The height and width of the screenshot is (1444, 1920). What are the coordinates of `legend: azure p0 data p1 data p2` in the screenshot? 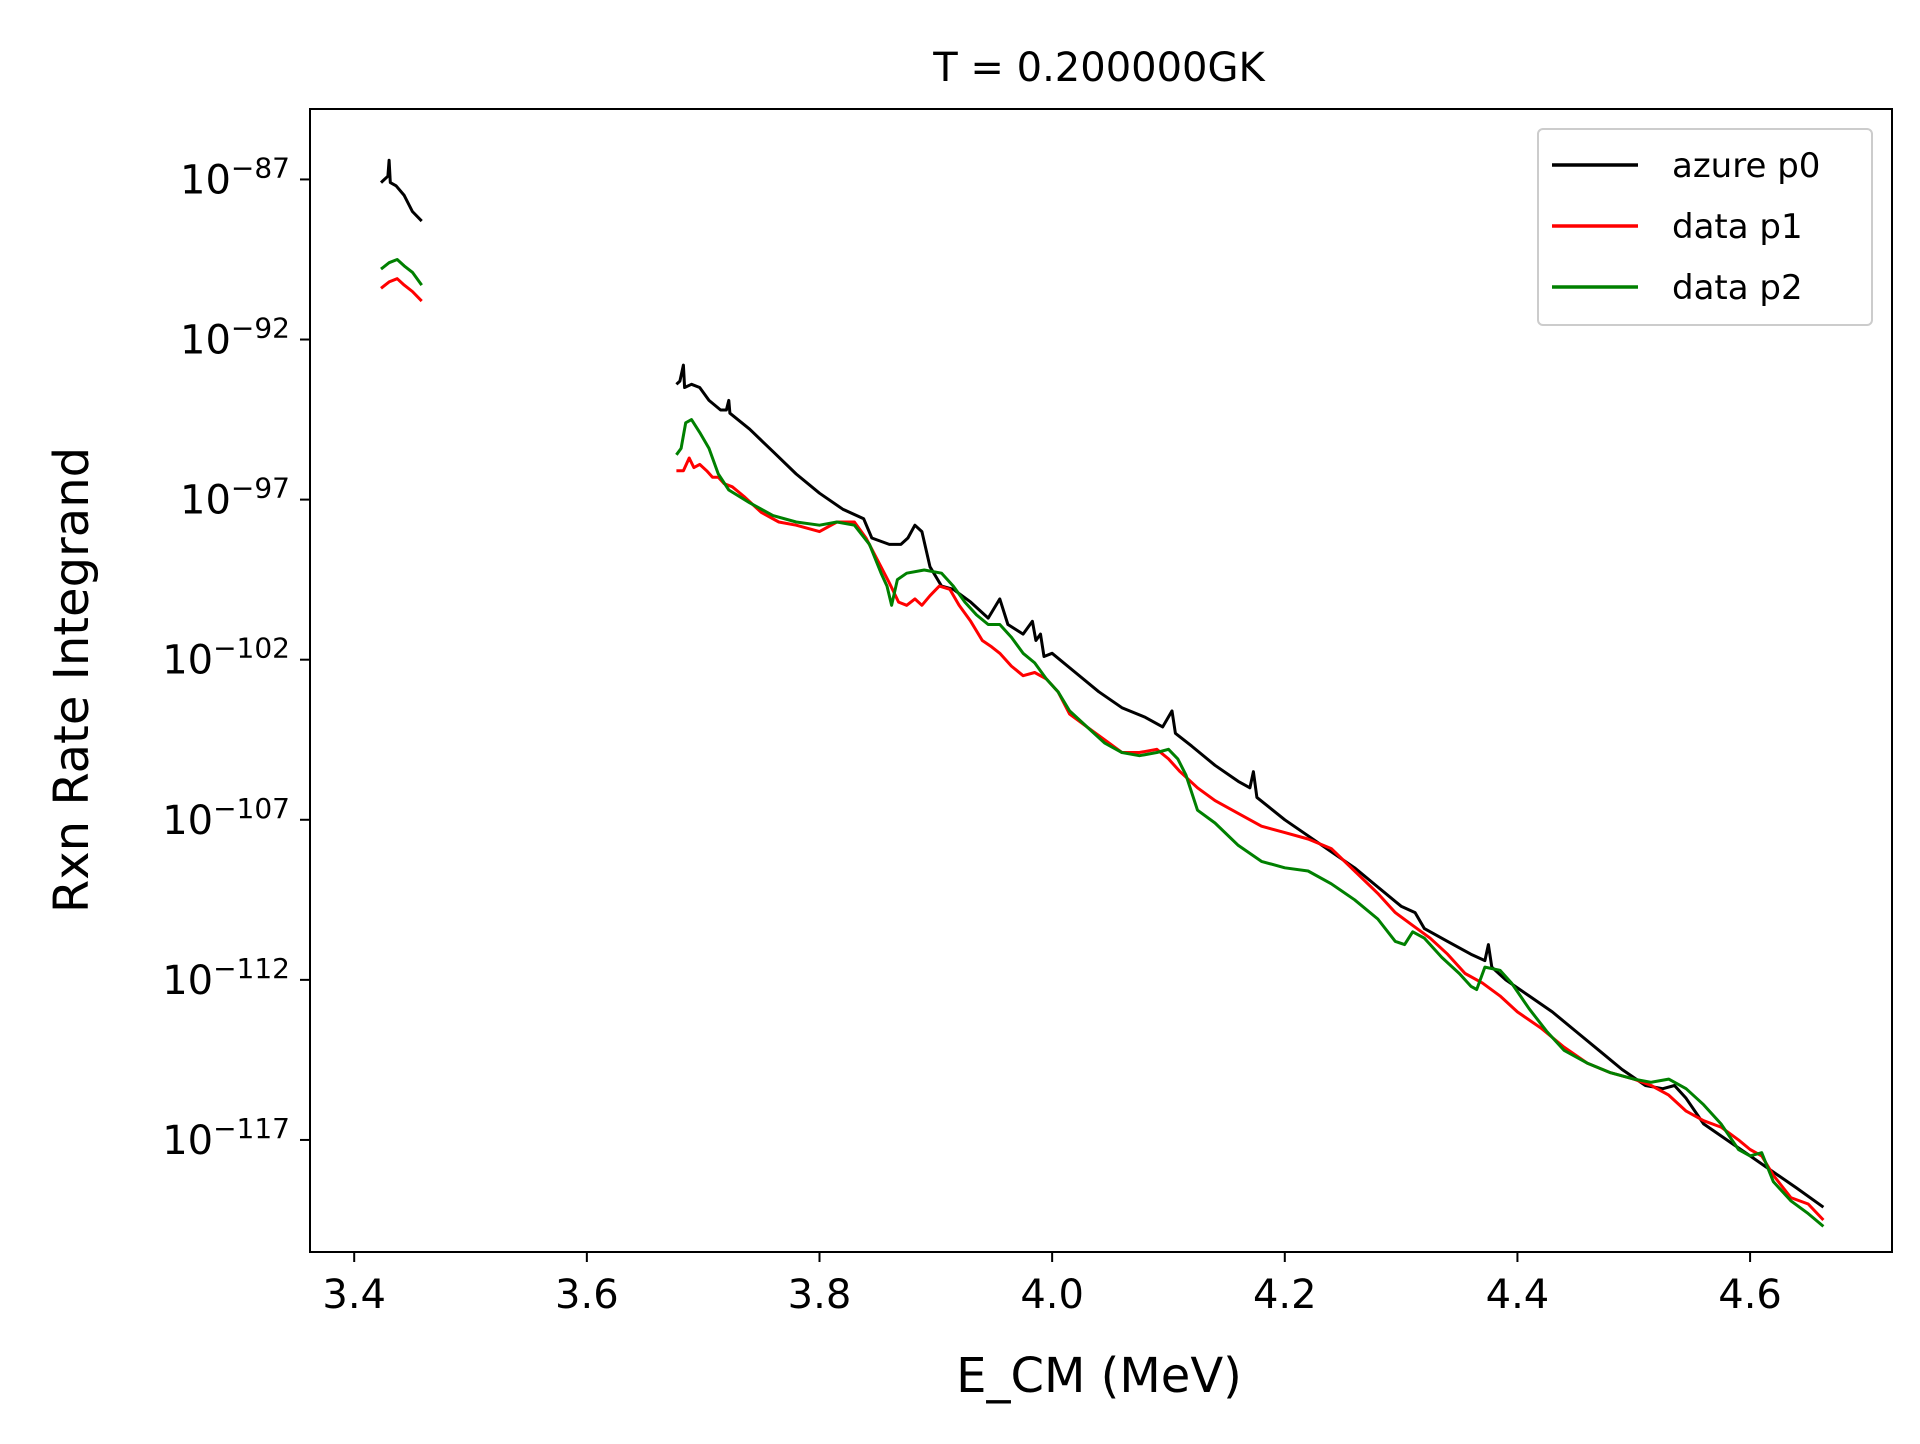 It's located at (1705, 227).